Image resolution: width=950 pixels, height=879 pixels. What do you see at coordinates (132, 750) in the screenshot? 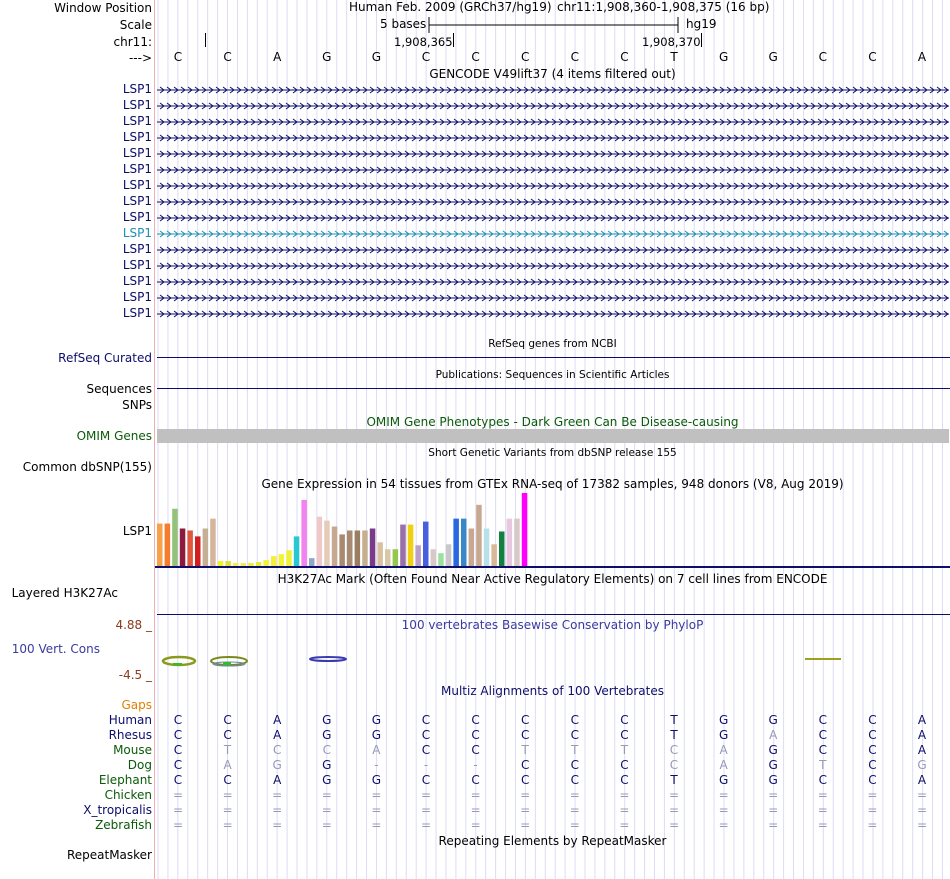
I see `species-label: Mouse` at bounding box center [132, 750].